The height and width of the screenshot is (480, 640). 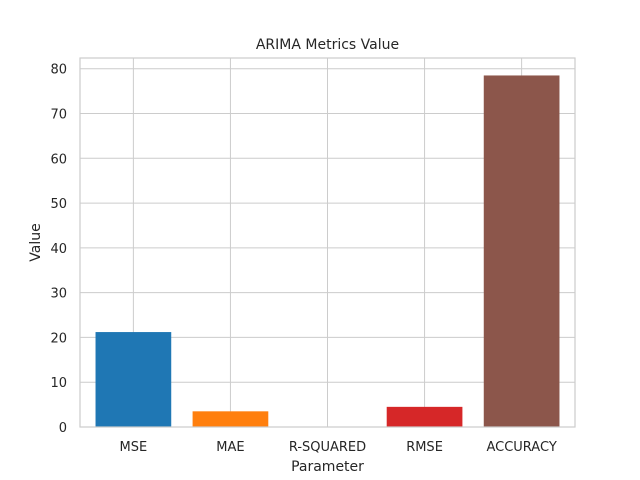 What do you see at coordinates (424, 416) in the screenshot?
I see `bar-rmse` at bounding box center [424, 416].